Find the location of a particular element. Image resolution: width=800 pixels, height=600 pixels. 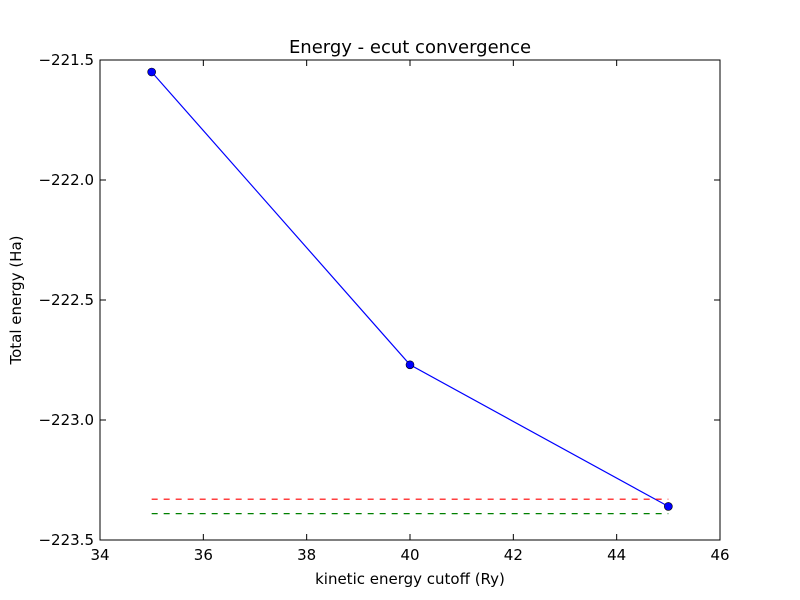

y-tick-label: −223.0 is located at coordinates (66, 420).